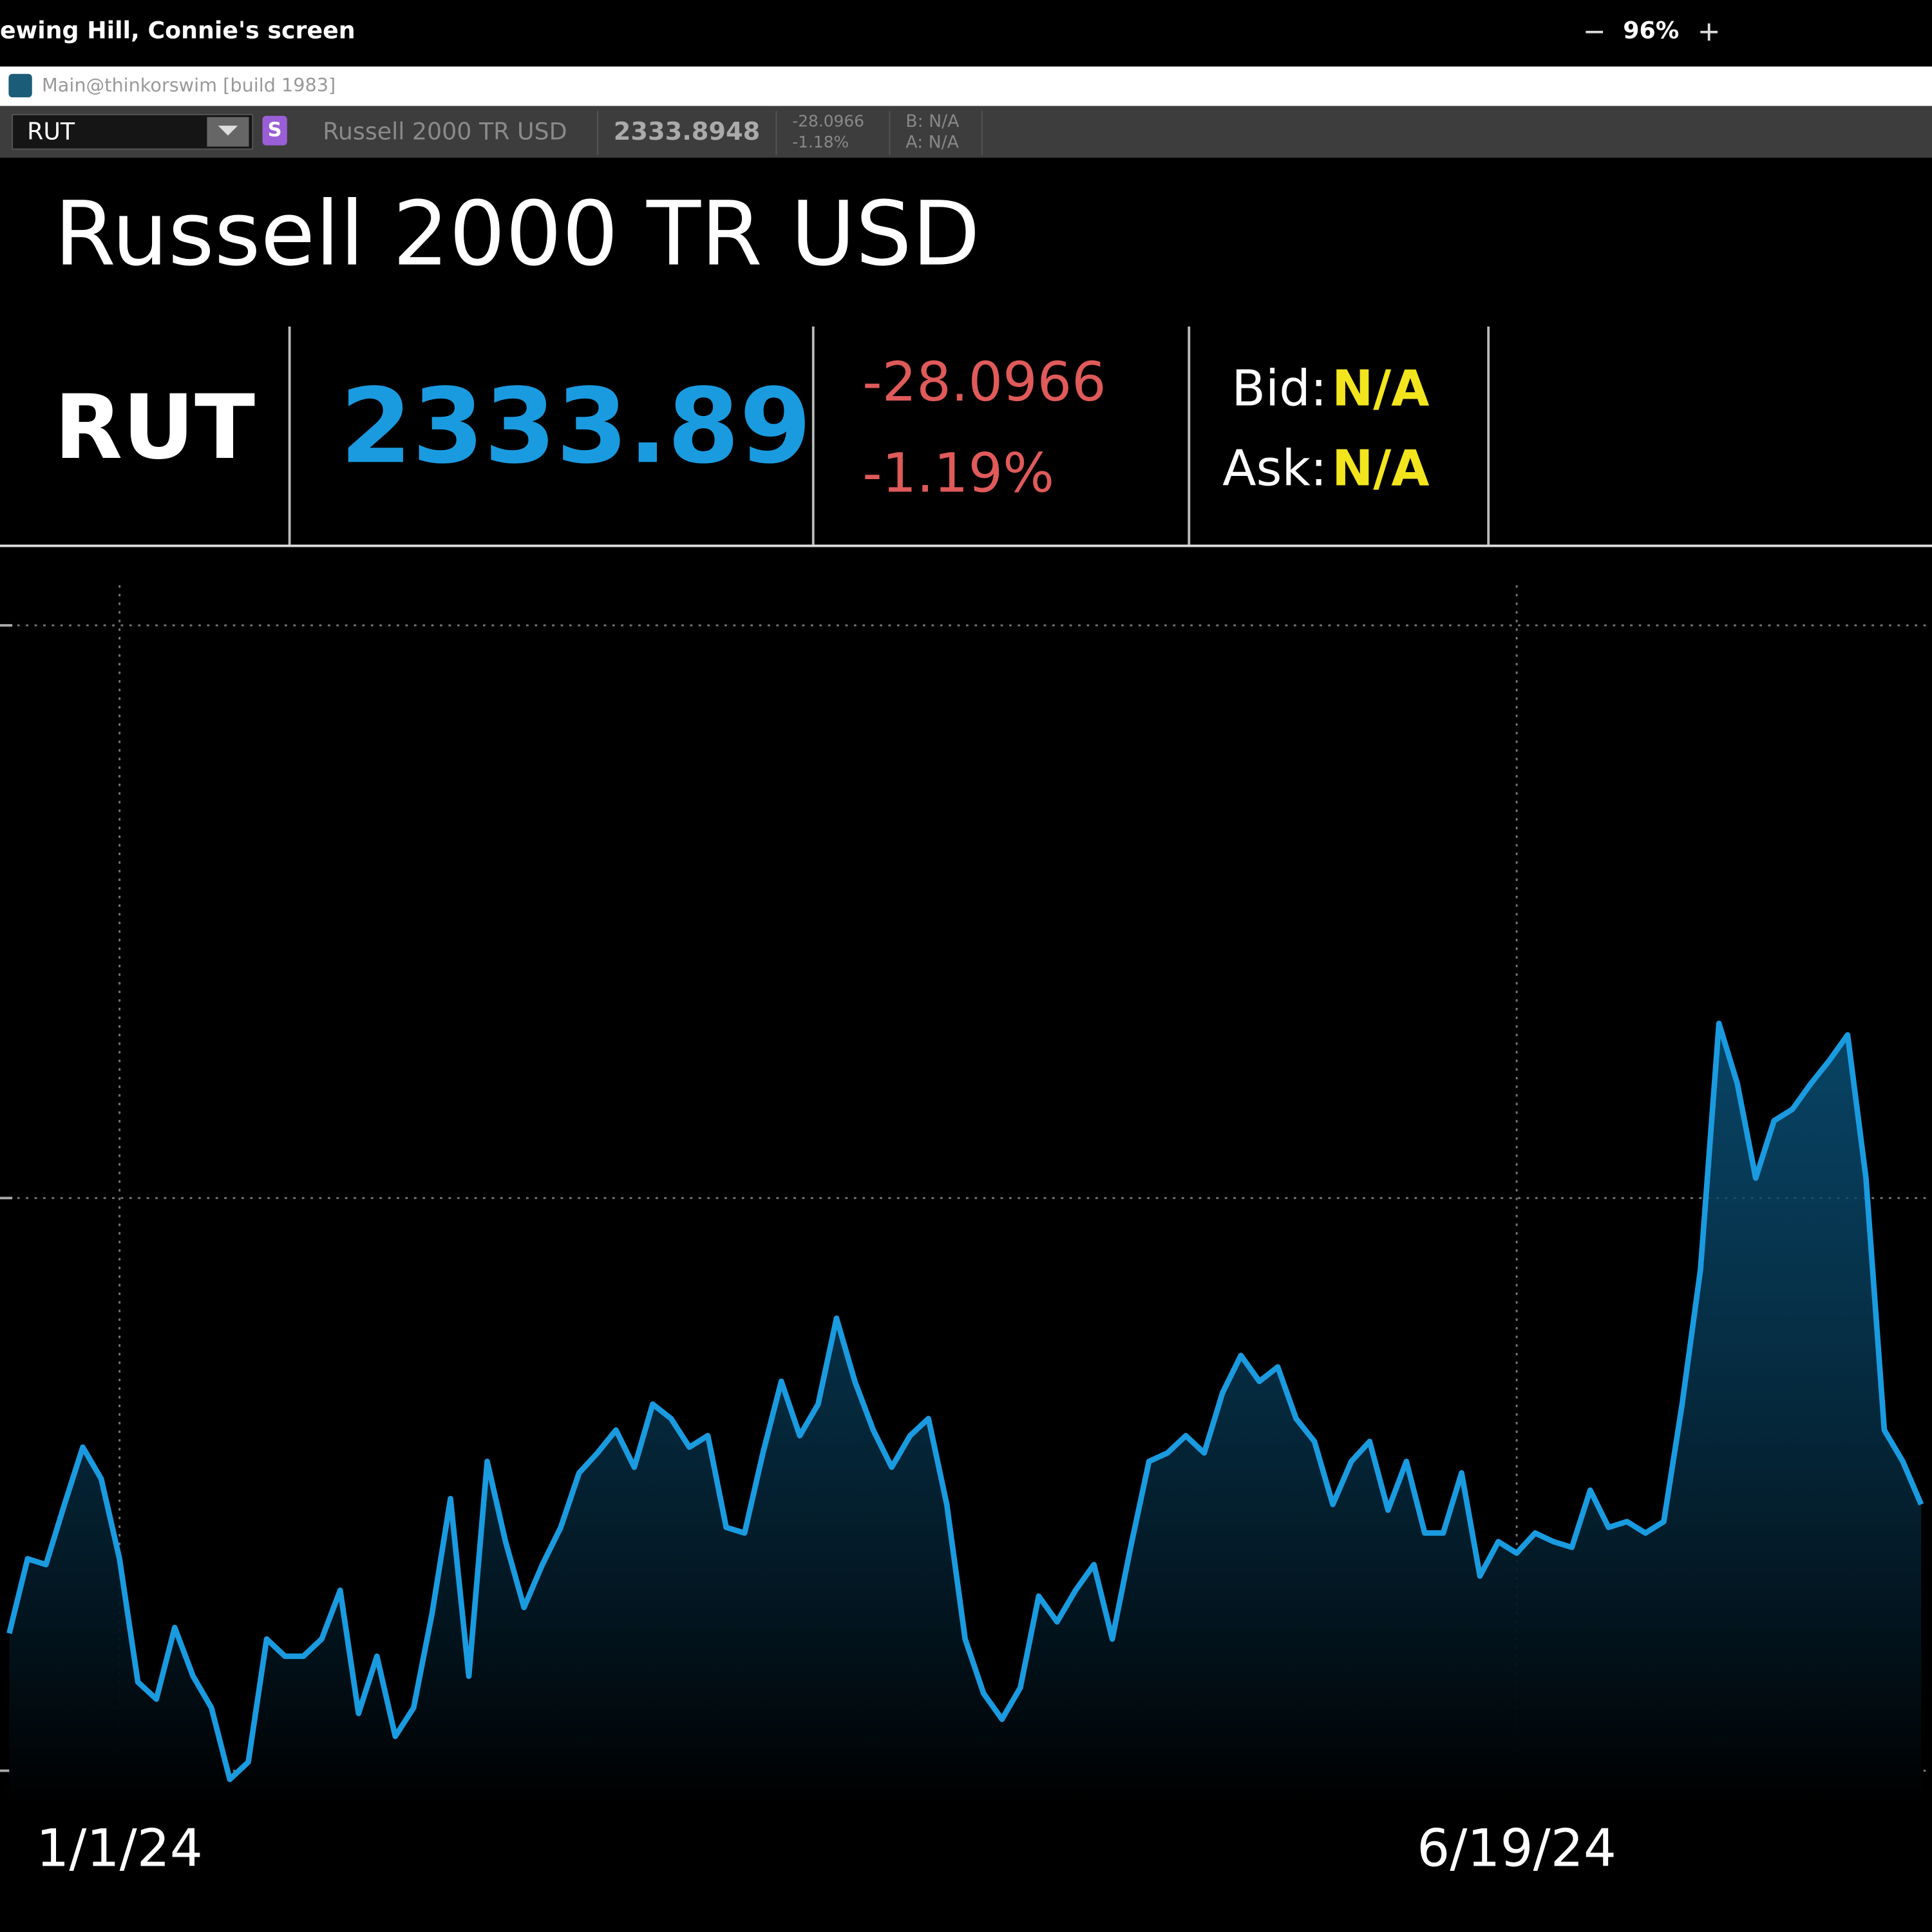 The width and height of the screenshot is (1932, 1932). I want to click on quote-last: 2333.89, so click(575, 426).